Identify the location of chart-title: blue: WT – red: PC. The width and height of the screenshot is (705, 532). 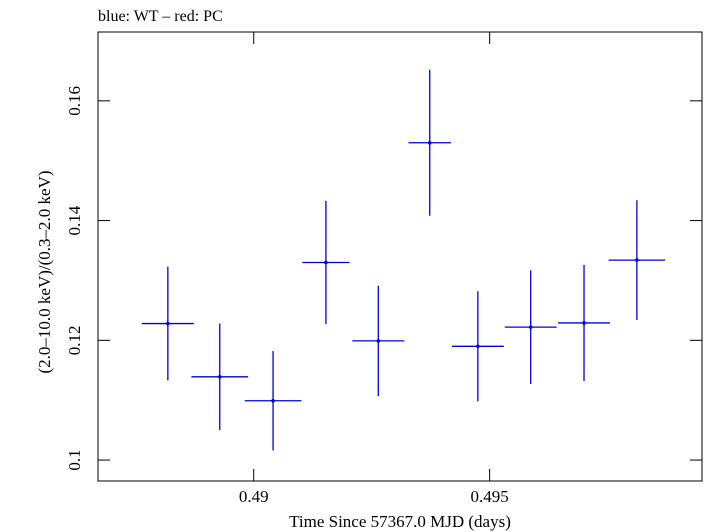
(160, 16).